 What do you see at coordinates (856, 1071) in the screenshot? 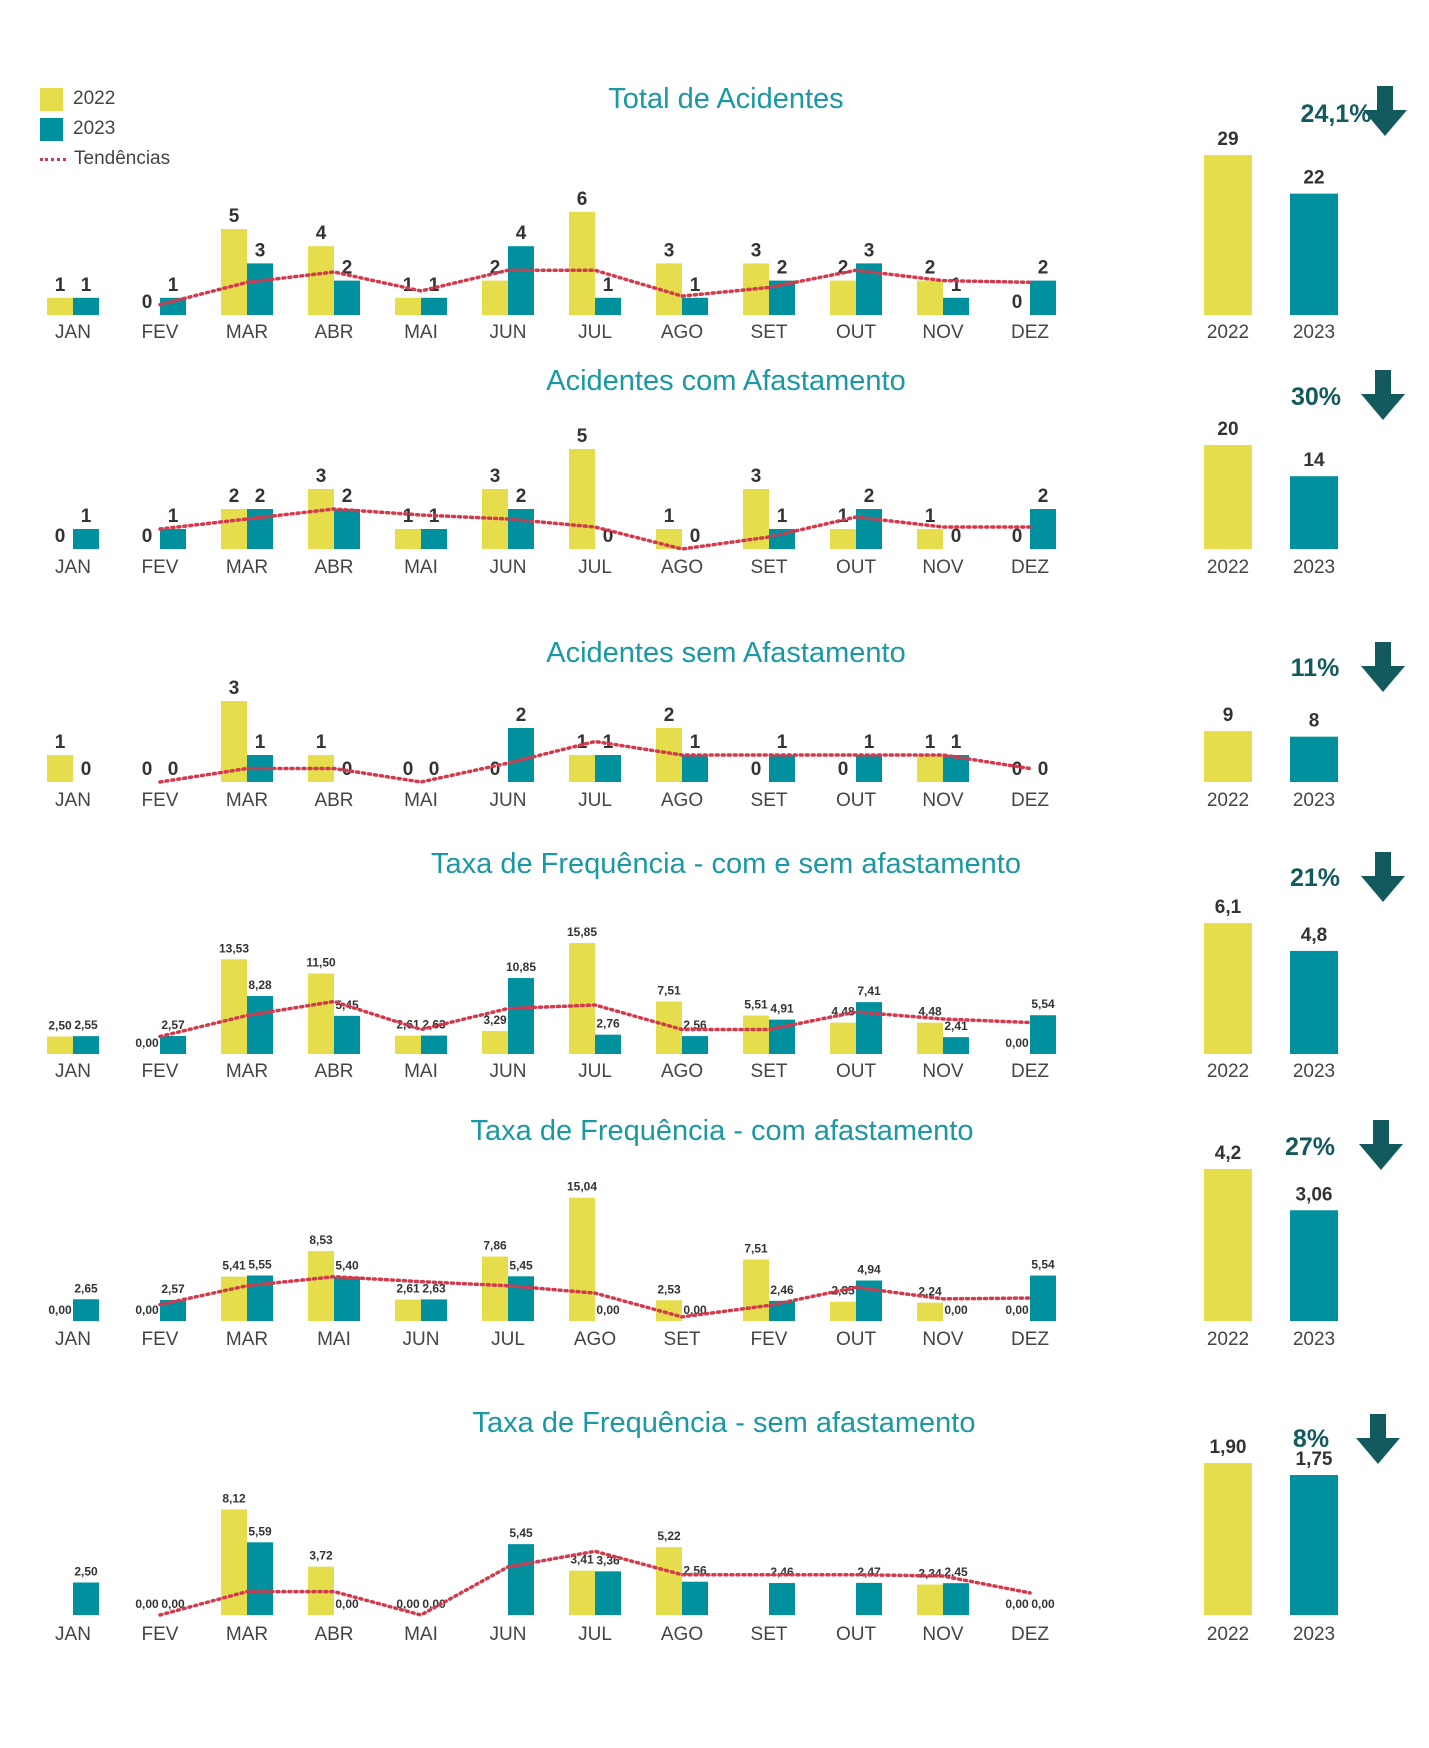
I see `chart-4-tick-out: OUT` at bounding box center [856, 1071].